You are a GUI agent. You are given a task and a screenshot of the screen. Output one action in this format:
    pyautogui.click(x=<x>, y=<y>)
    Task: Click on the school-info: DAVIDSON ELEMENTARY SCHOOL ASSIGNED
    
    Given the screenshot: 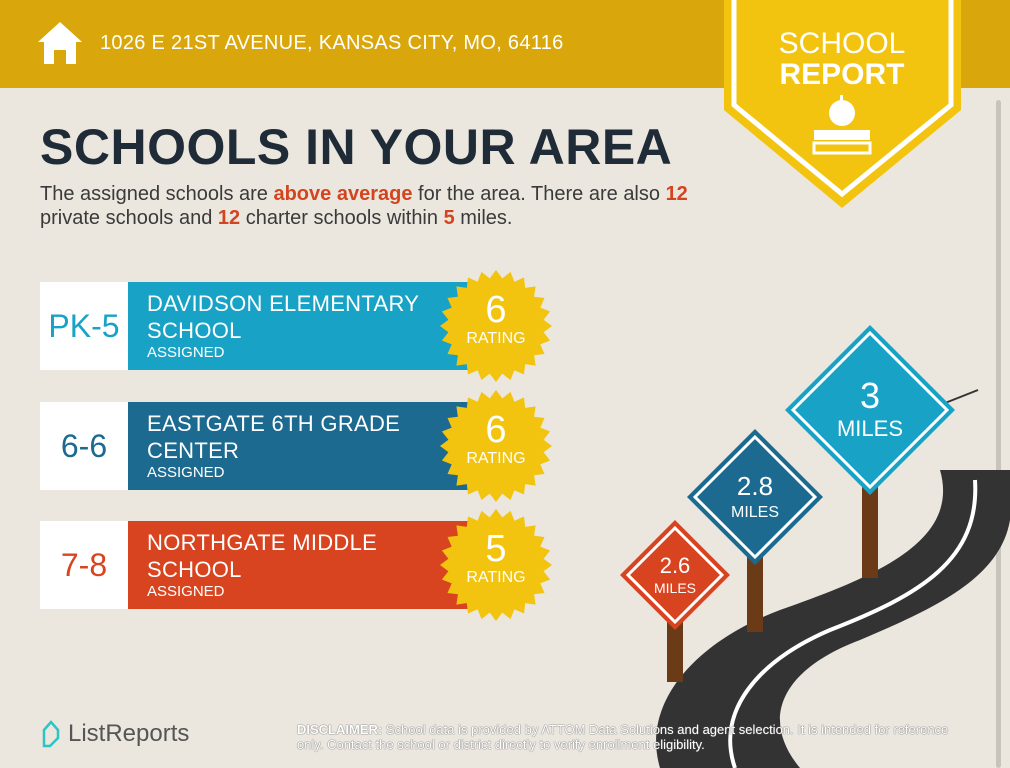 What is the action you would take?
    pyautogui.click(x=303, y=326)
    